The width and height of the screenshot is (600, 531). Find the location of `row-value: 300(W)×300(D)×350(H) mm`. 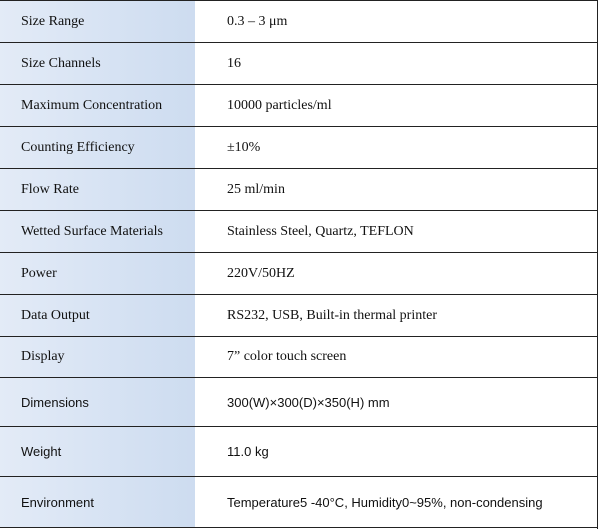

row-value: 300(W)×300(D)×350(H) mm is located at coordinates (308, 402).